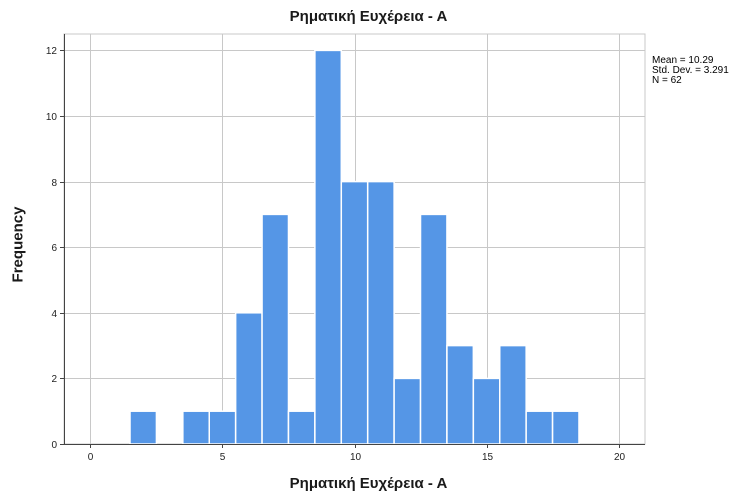  Describe the element at coordinates (91, 457) in the screenshot. I see `x-tick-label: 0` at that location.